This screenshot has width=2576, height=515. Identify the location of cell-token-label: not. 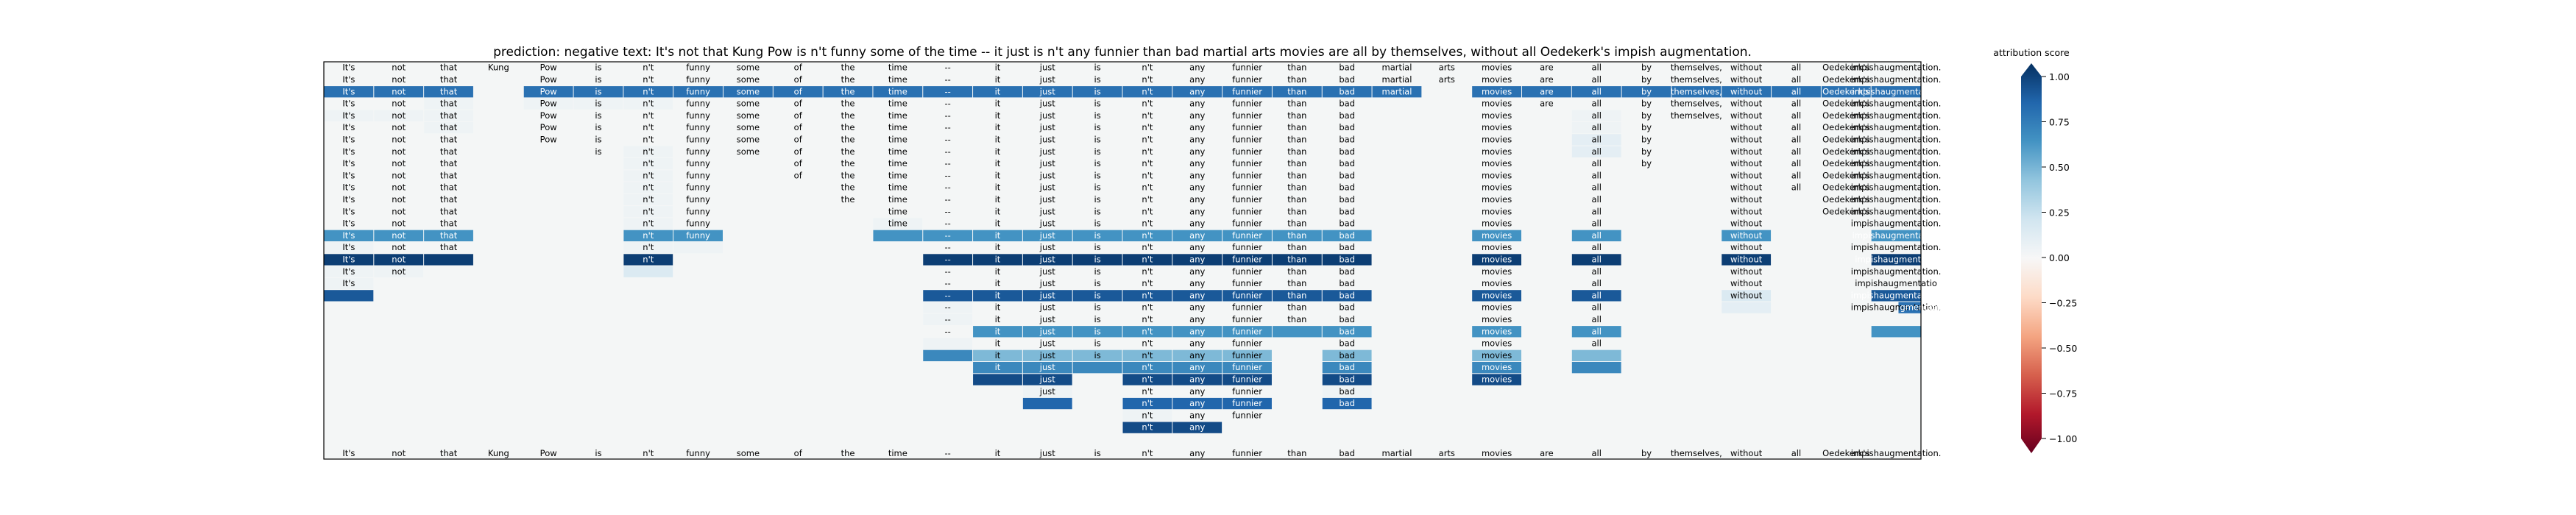
(399, 163).